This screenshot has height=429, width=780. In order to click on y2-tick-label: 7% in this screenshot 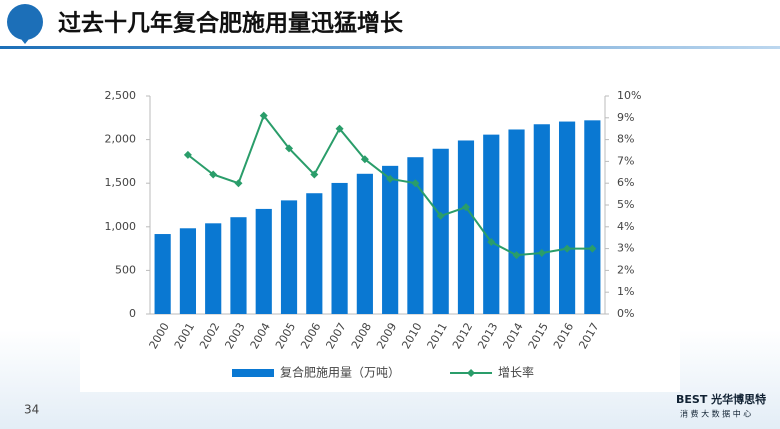, I will do `click(625, 160)`.